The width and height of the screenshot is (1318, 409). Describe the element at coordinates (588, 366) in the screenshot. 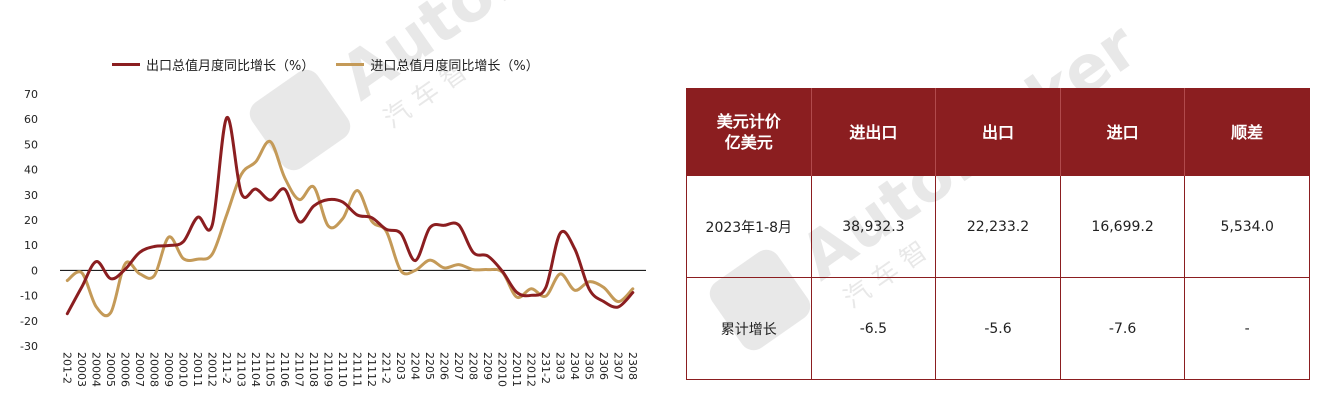

I see `x-tick-label: 2305` at that location.